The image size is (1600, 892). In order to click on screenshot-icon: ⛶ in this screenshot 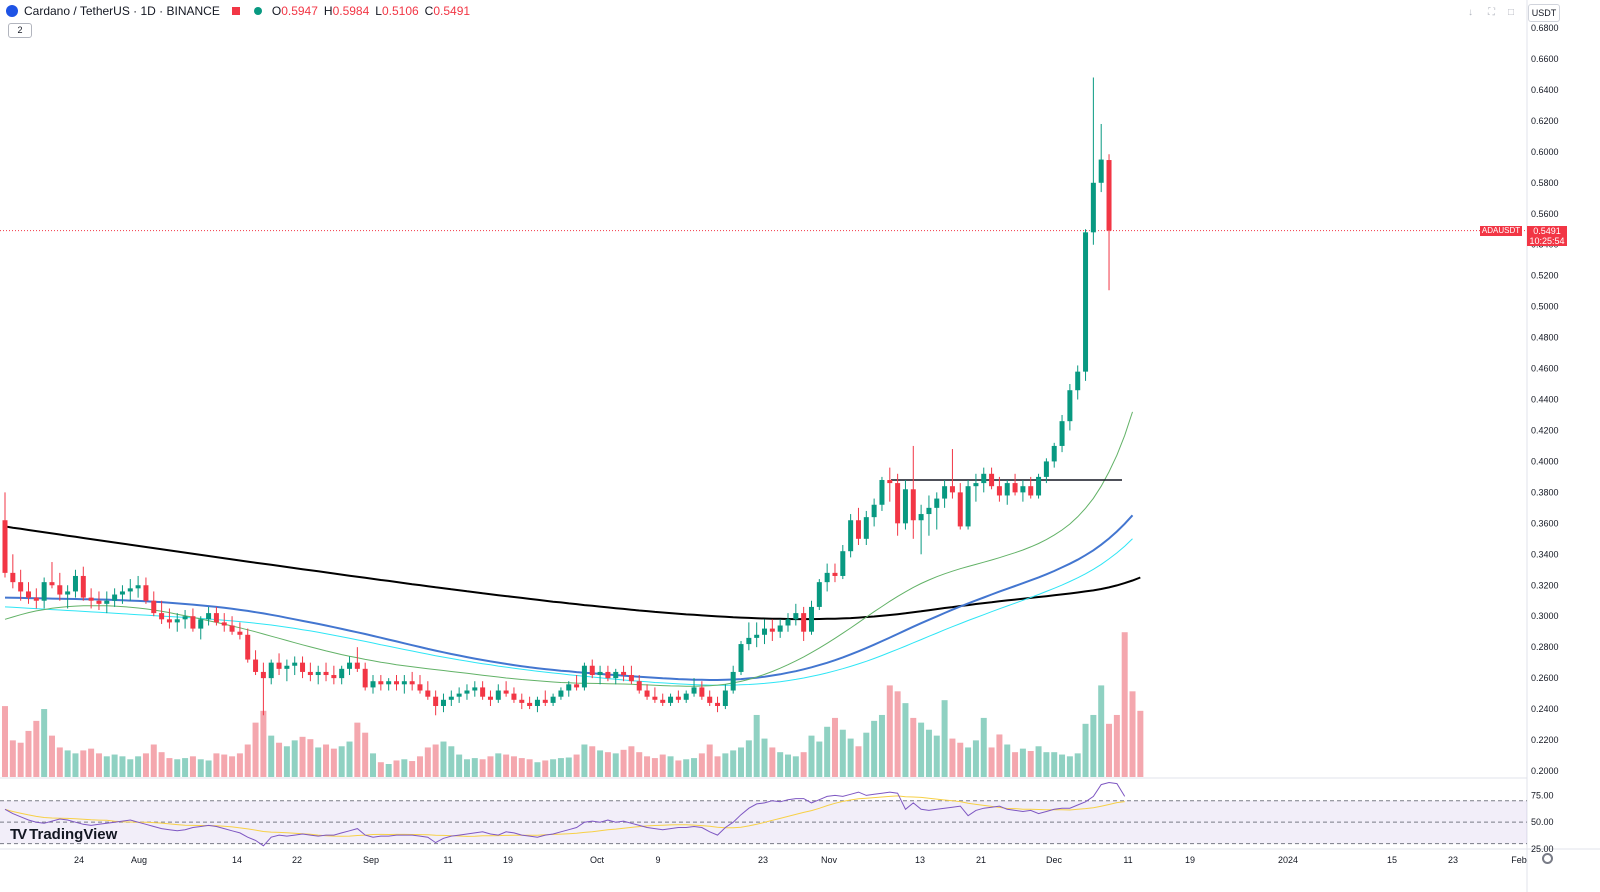, I will do `click(1491, 12)`.